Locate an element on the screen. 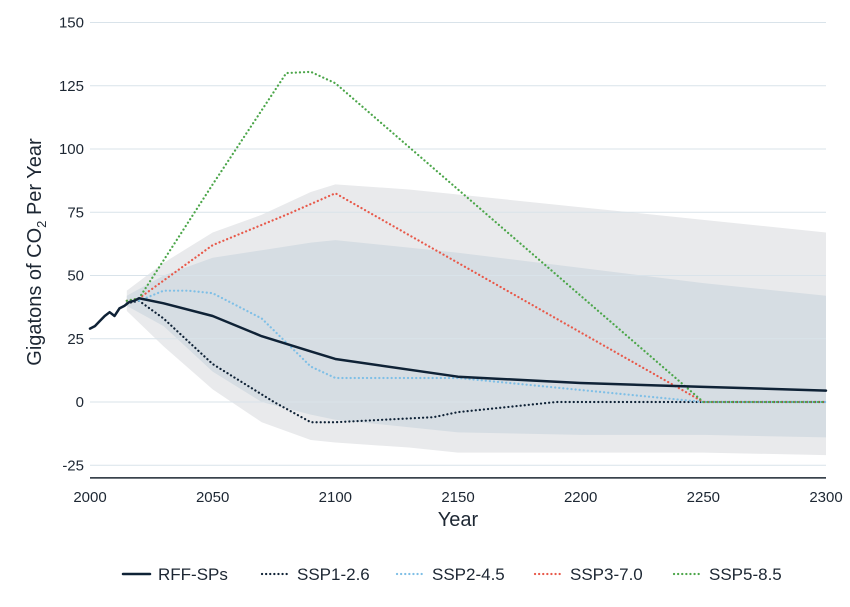  x-tick-label: 2250 is located at coordinates (703, 497).